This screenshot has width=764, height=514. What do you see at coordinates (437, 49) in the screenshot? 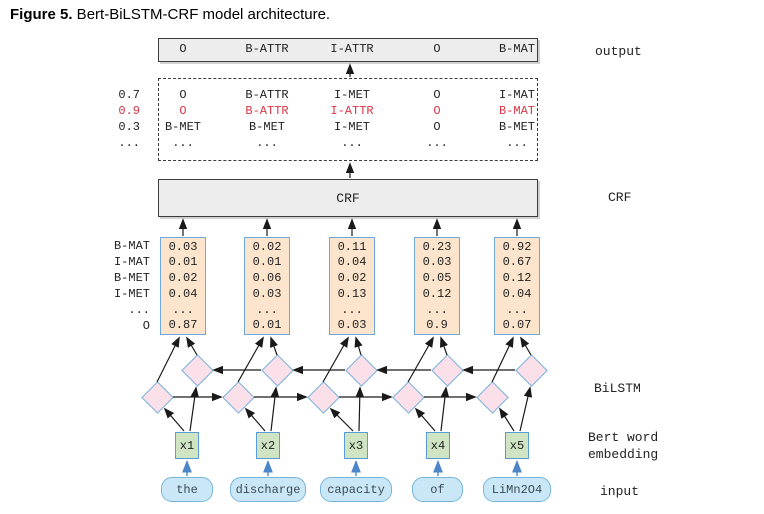
I see `output-tag: O` at bounding box center [437, 49].